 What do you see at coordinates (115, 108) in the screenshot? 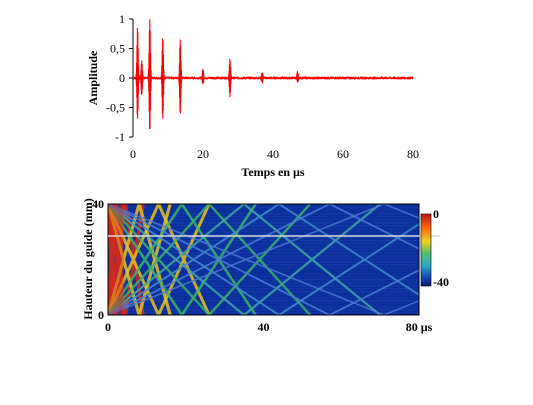
I see `waveform-y-tick-label: -0,5` at bounding box center [115, 108].